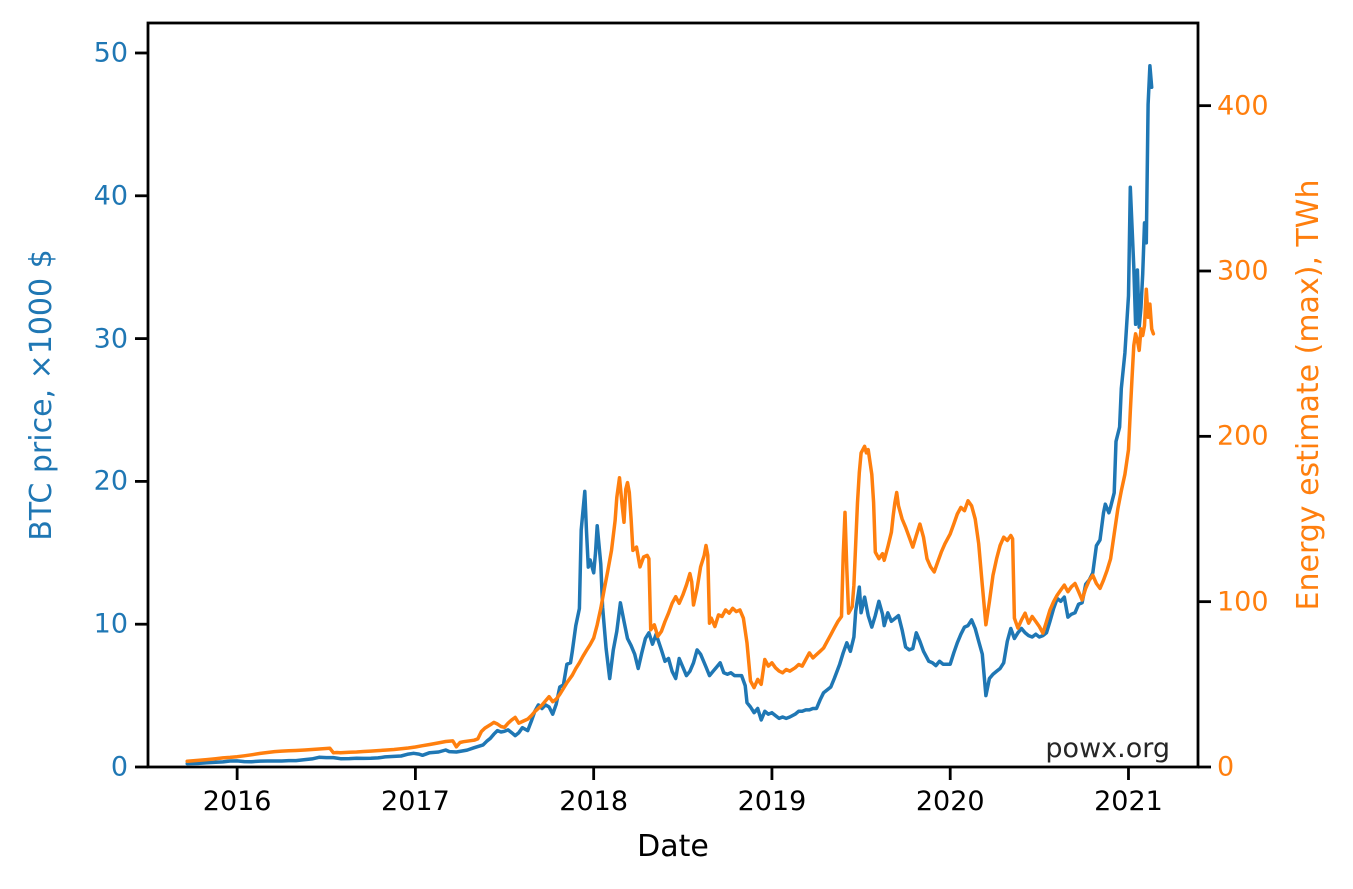  What do you see at coordinates (110, 53) in the screenshot?
I see `left-tick-label-50: 50` at bounding box center [110, 53].